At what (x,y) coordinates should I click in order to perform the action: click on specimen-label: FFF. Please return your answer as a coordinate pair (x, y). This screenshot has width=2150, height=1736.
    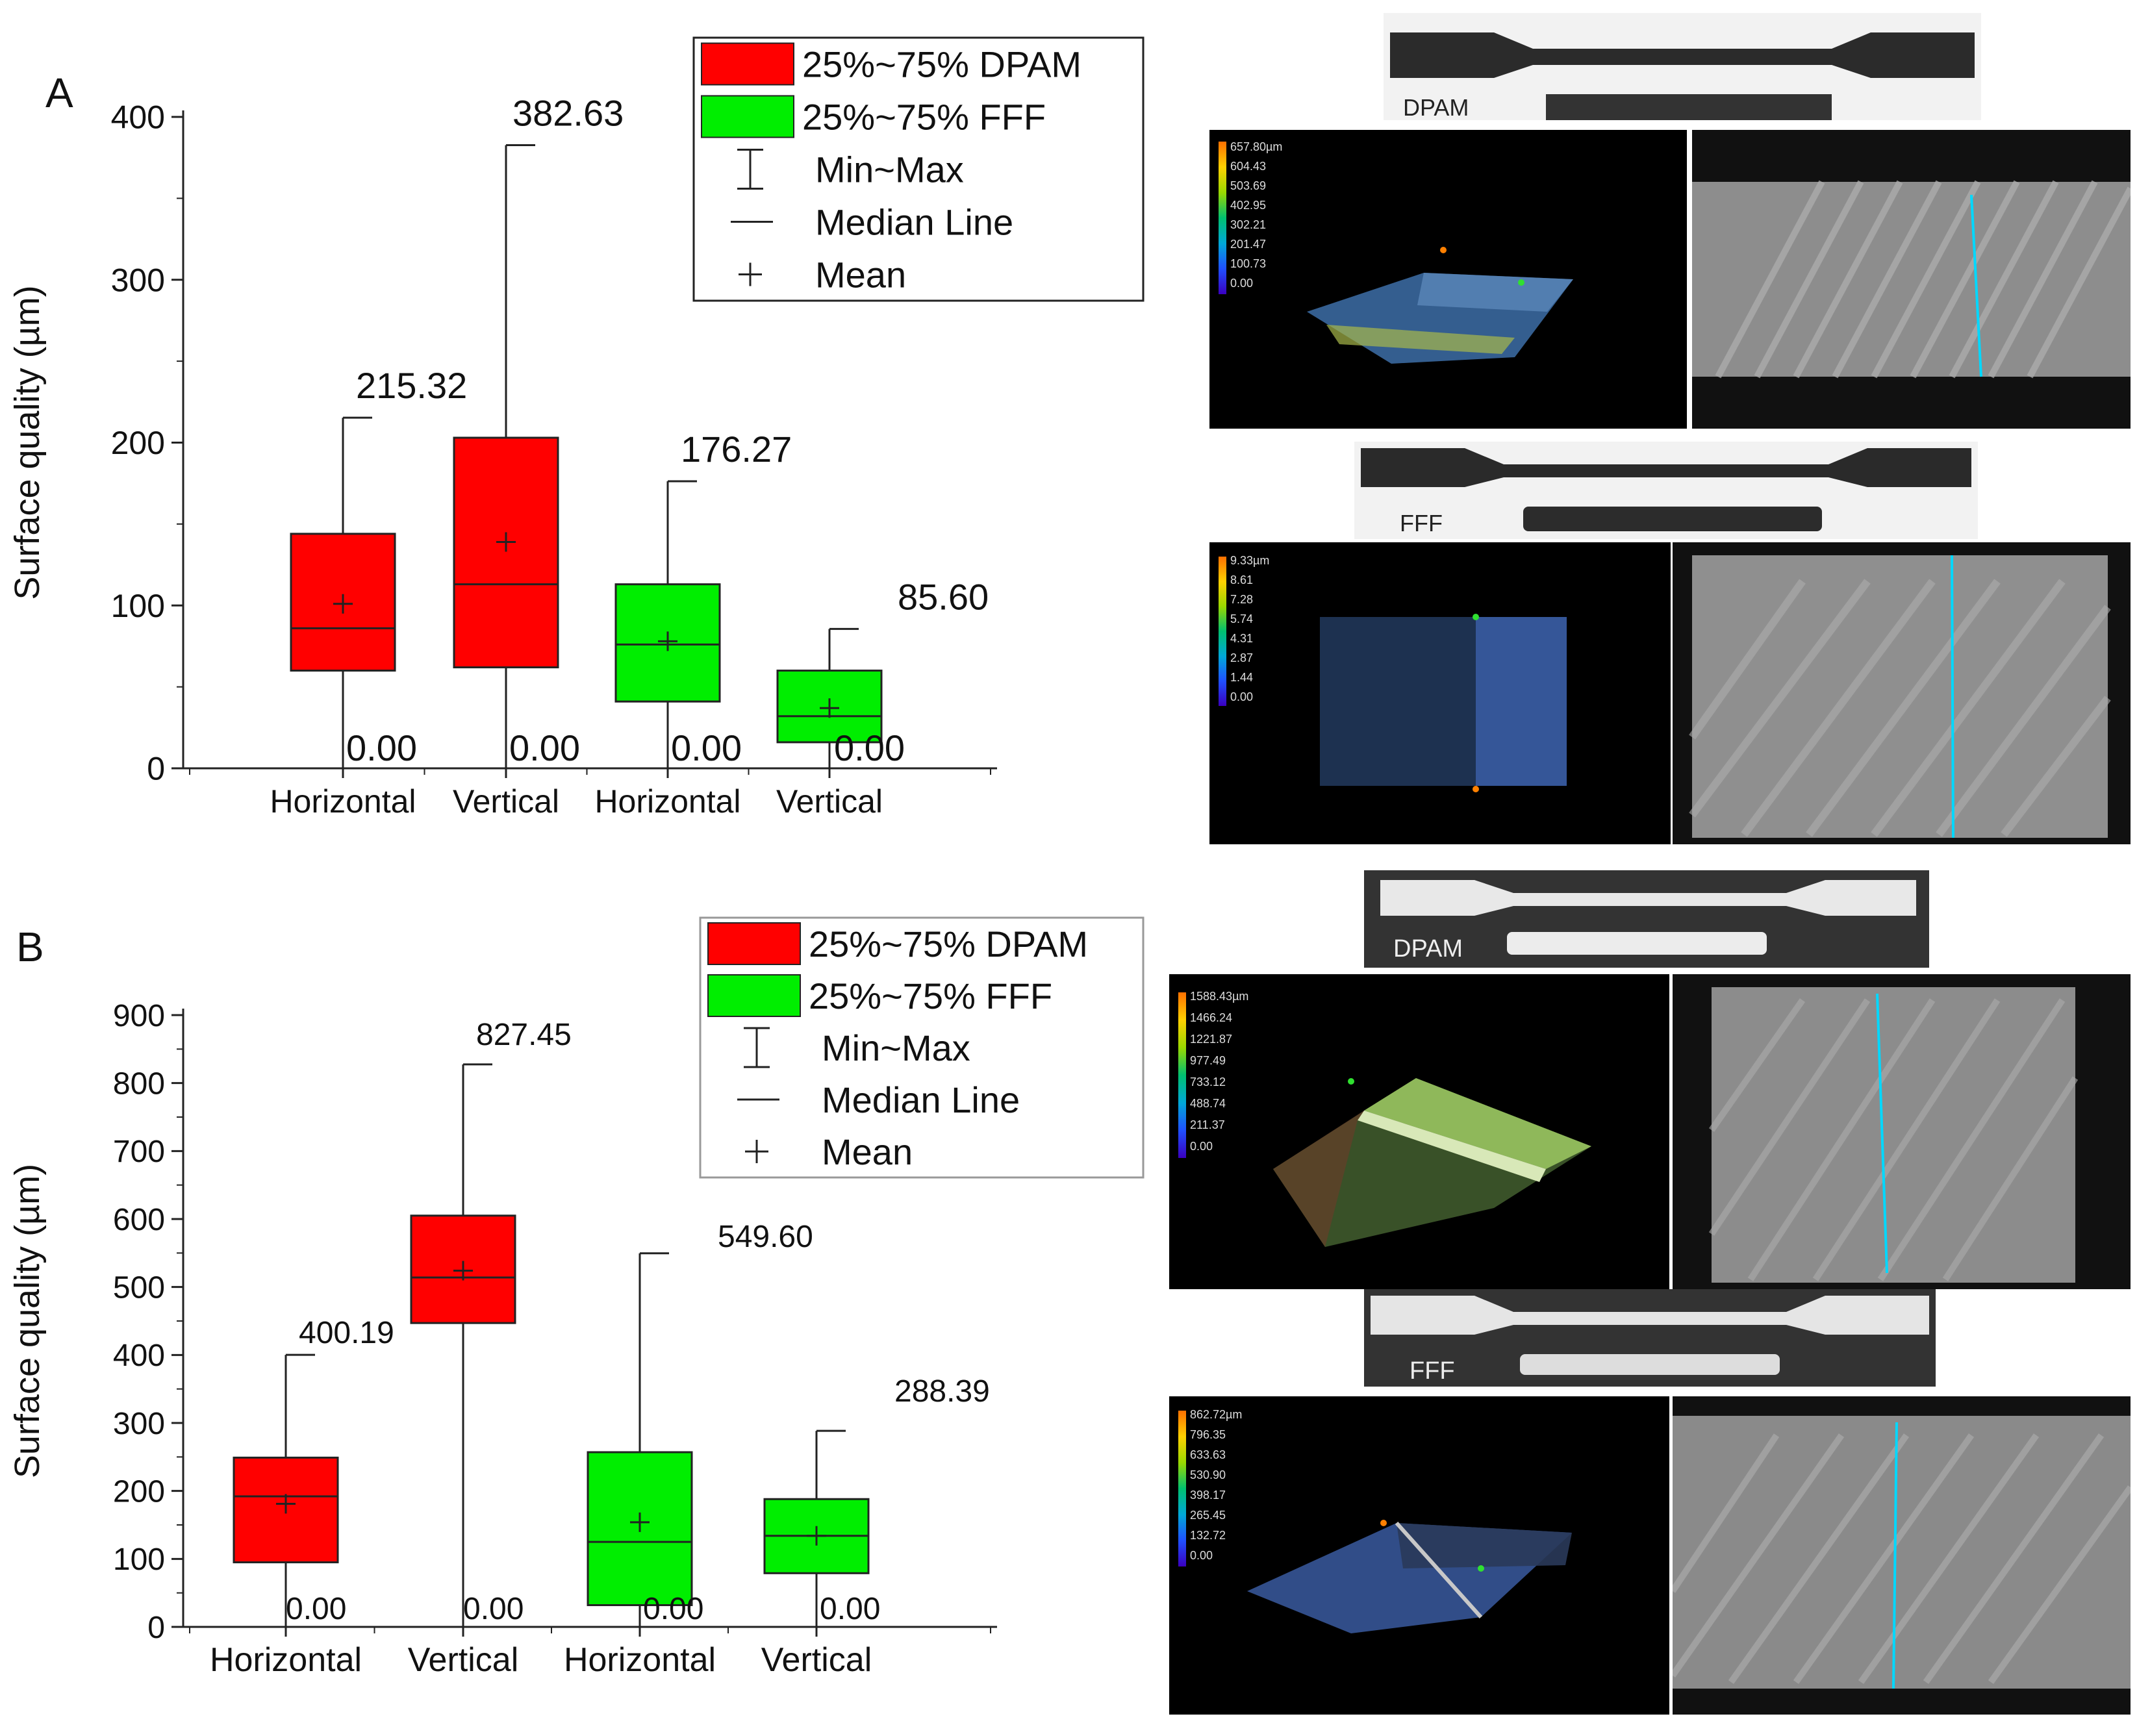
    Looking at the image, I should click on (1432, 1371).